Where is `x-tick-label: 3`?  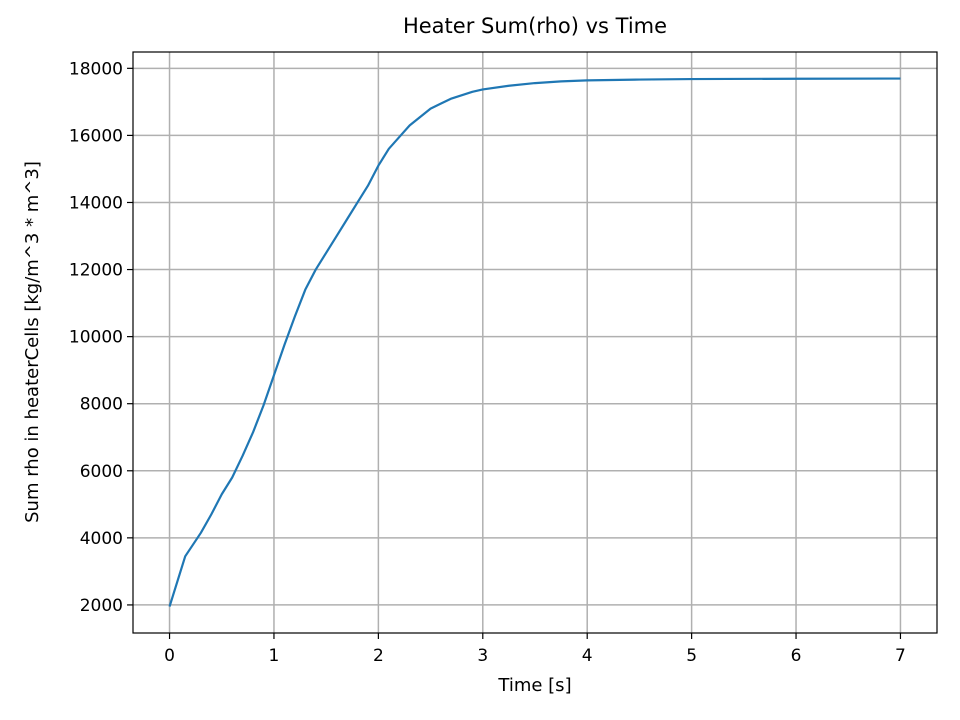 x-tick-label: 3 is located at coordinates (482, 656).